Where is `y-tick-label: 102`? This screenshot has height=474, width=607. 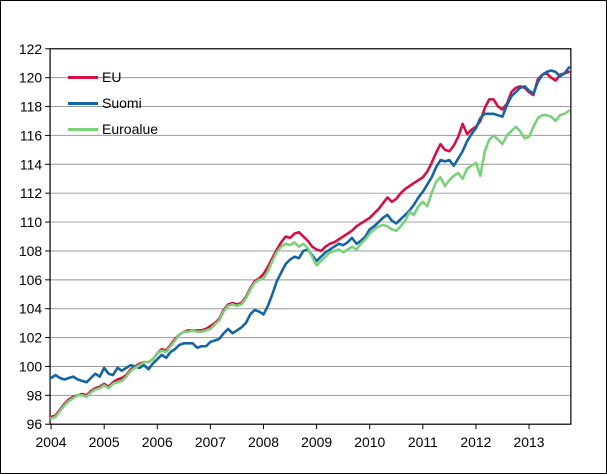
y-tick-label: 102 is located at coordinates (31, 338).